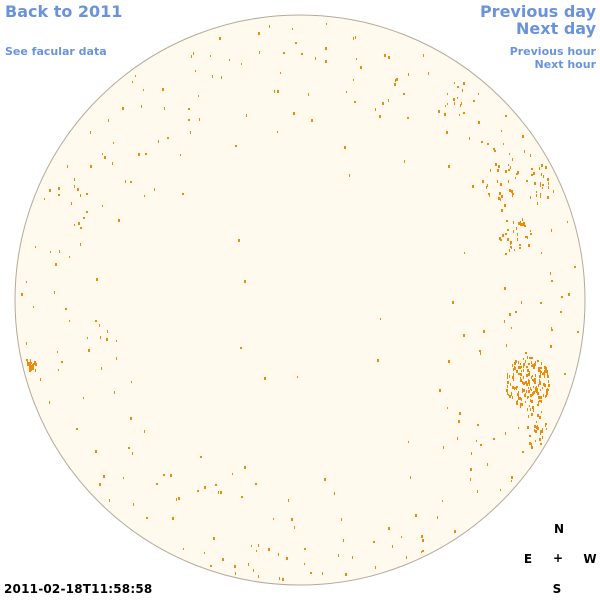 The width and height of the screenshot is (600, 600). What do you see at coordinates (537, 11) in the screenshot?
I see `previous-day-link: Previous day` at bounding box center [537, 11].